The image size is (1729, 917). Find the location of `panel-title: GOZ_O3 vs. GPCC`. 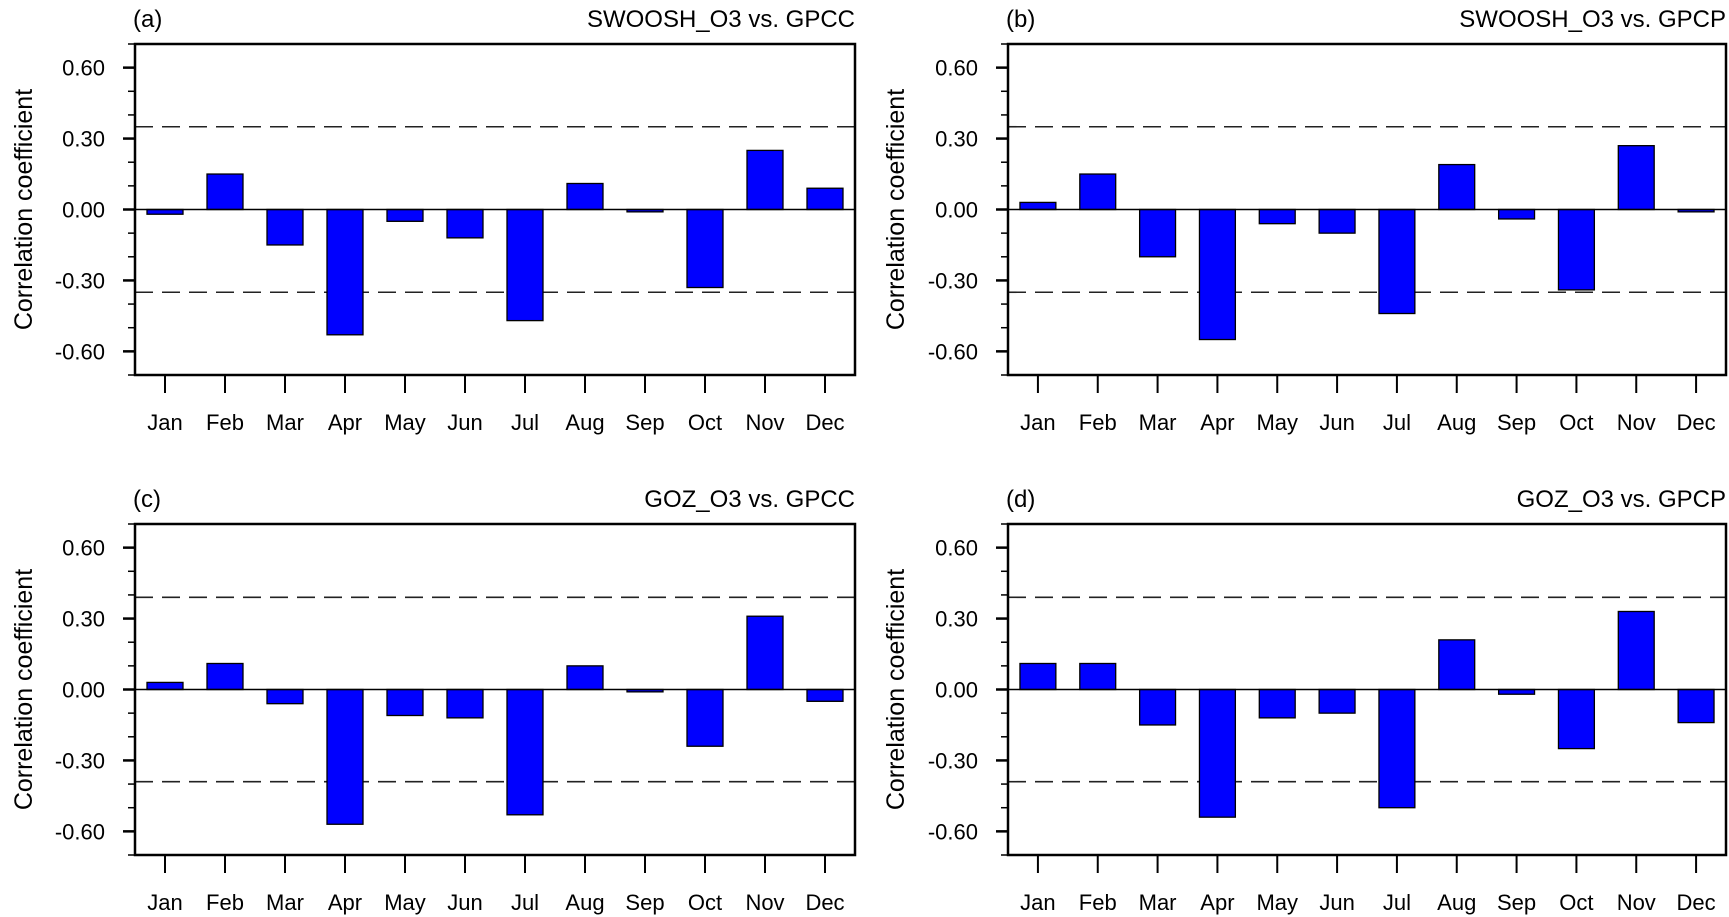

panel-title: GOZ_O3 vs. GPCC is located at coordinates (749, 499).